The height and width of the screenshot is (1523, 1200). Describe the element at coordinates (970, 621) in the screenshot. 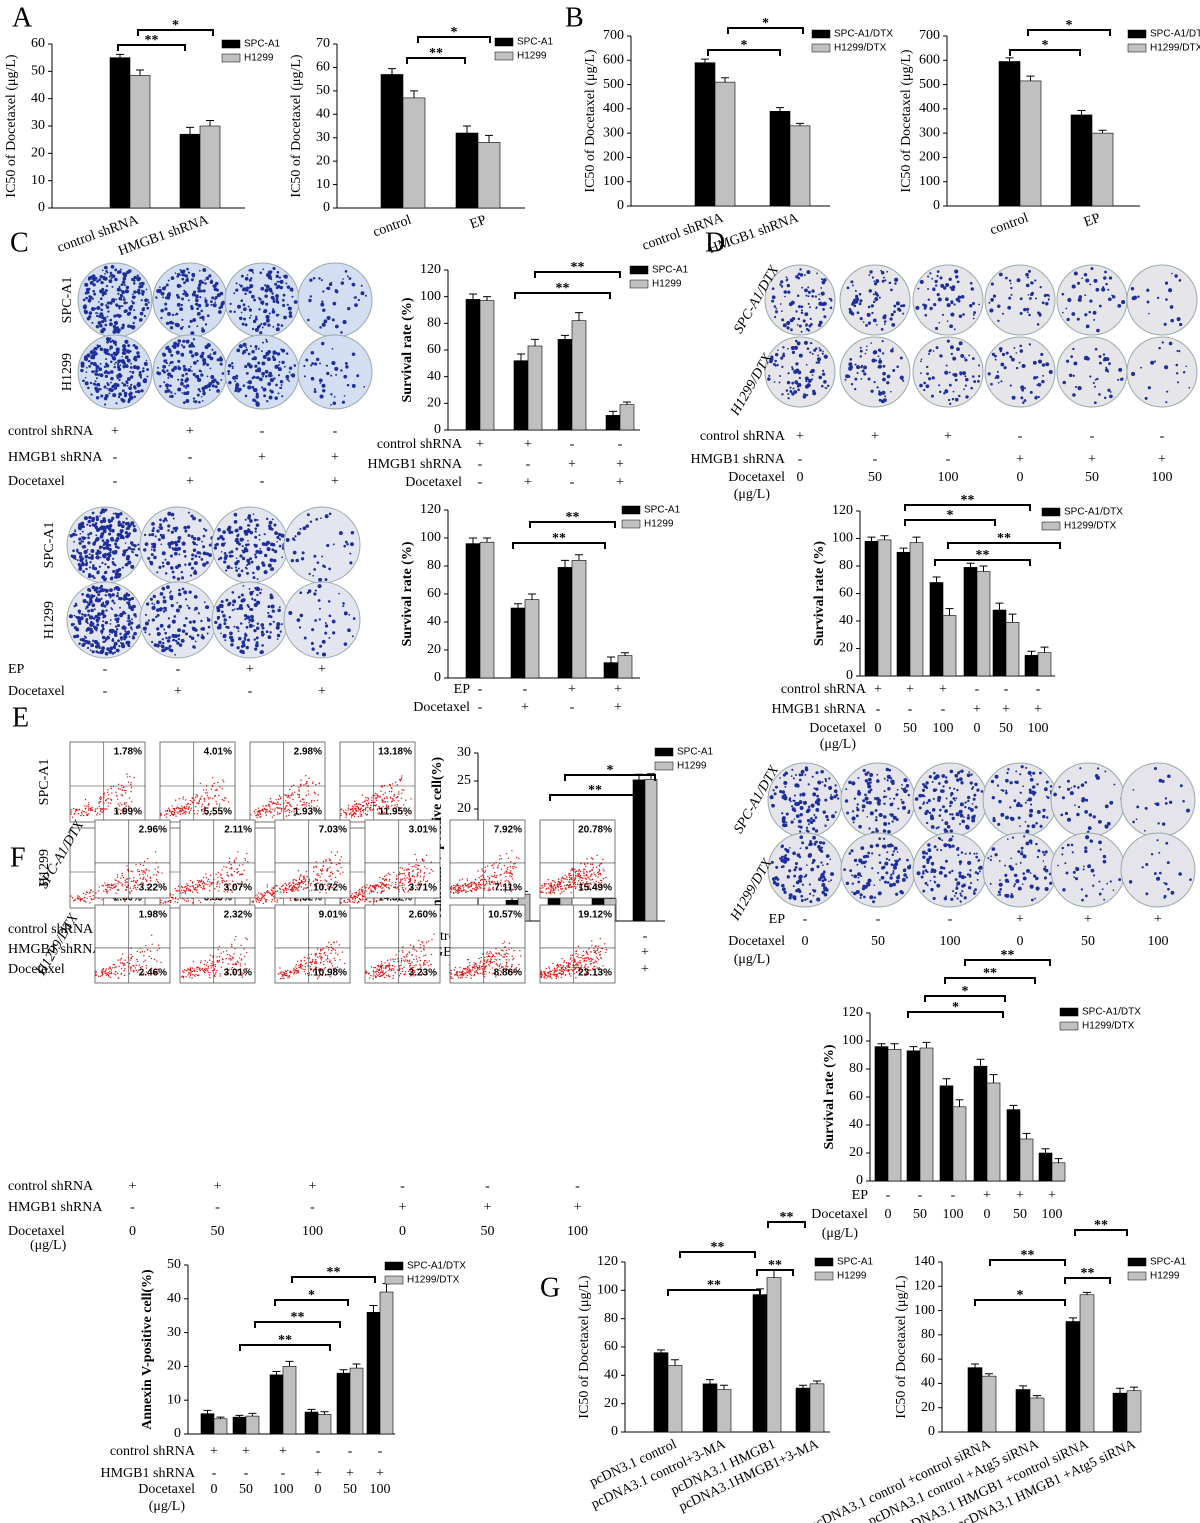

I see `bar` at that location.